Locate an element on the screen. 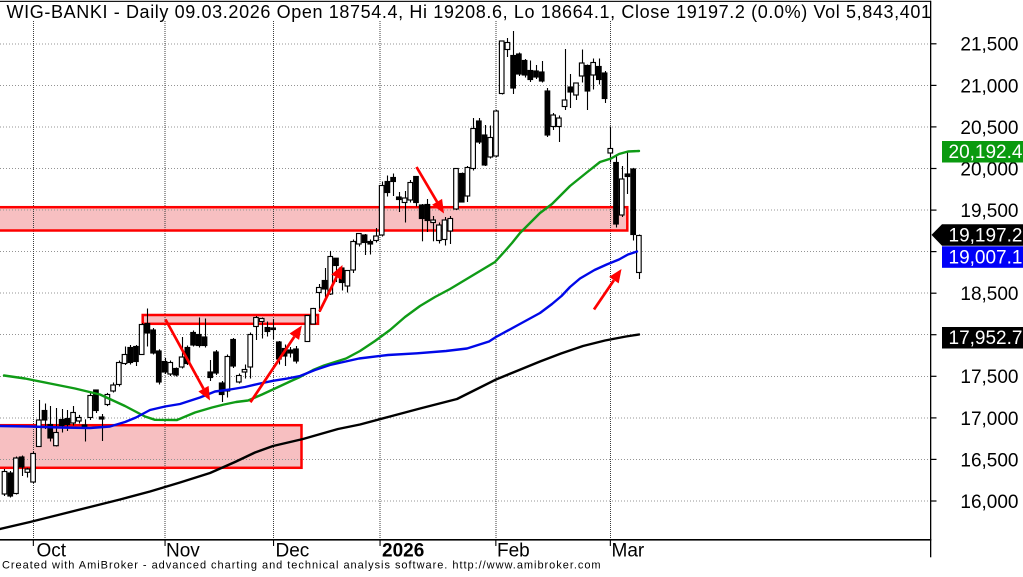 This screenshot has height=577, width=1023. svg-text: 20,500 is located at coordinates (989, 128).